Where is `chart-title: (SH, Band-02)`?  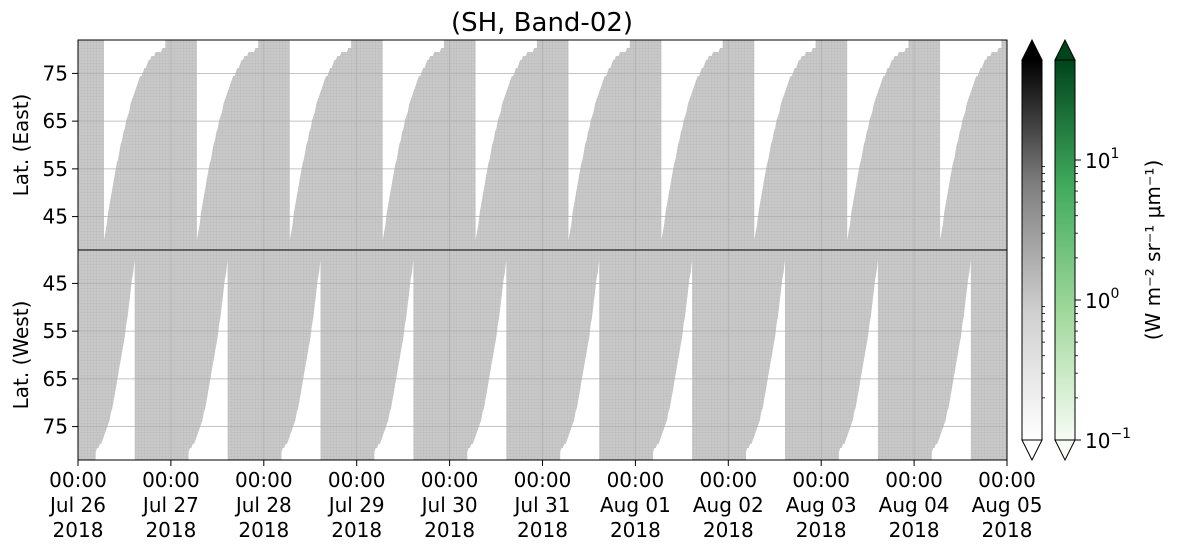
chart-title: (SH, Band-02) is located at coordinates (542, 23).